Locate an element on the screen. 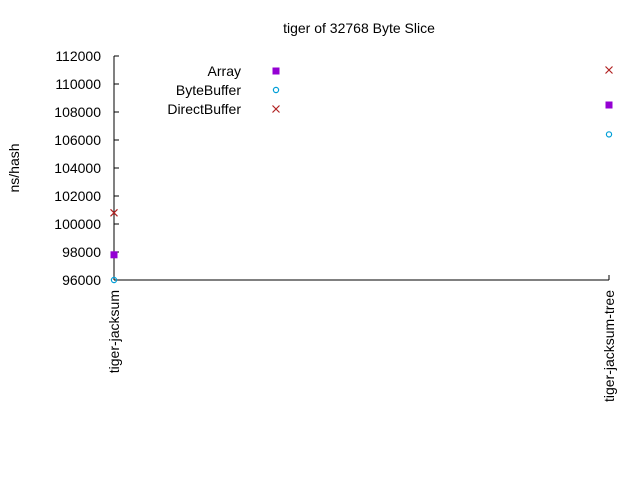 The height and width of the screenshot is (480, 640). legend-label: DirectBuffer is located at coordinates (204, 109).